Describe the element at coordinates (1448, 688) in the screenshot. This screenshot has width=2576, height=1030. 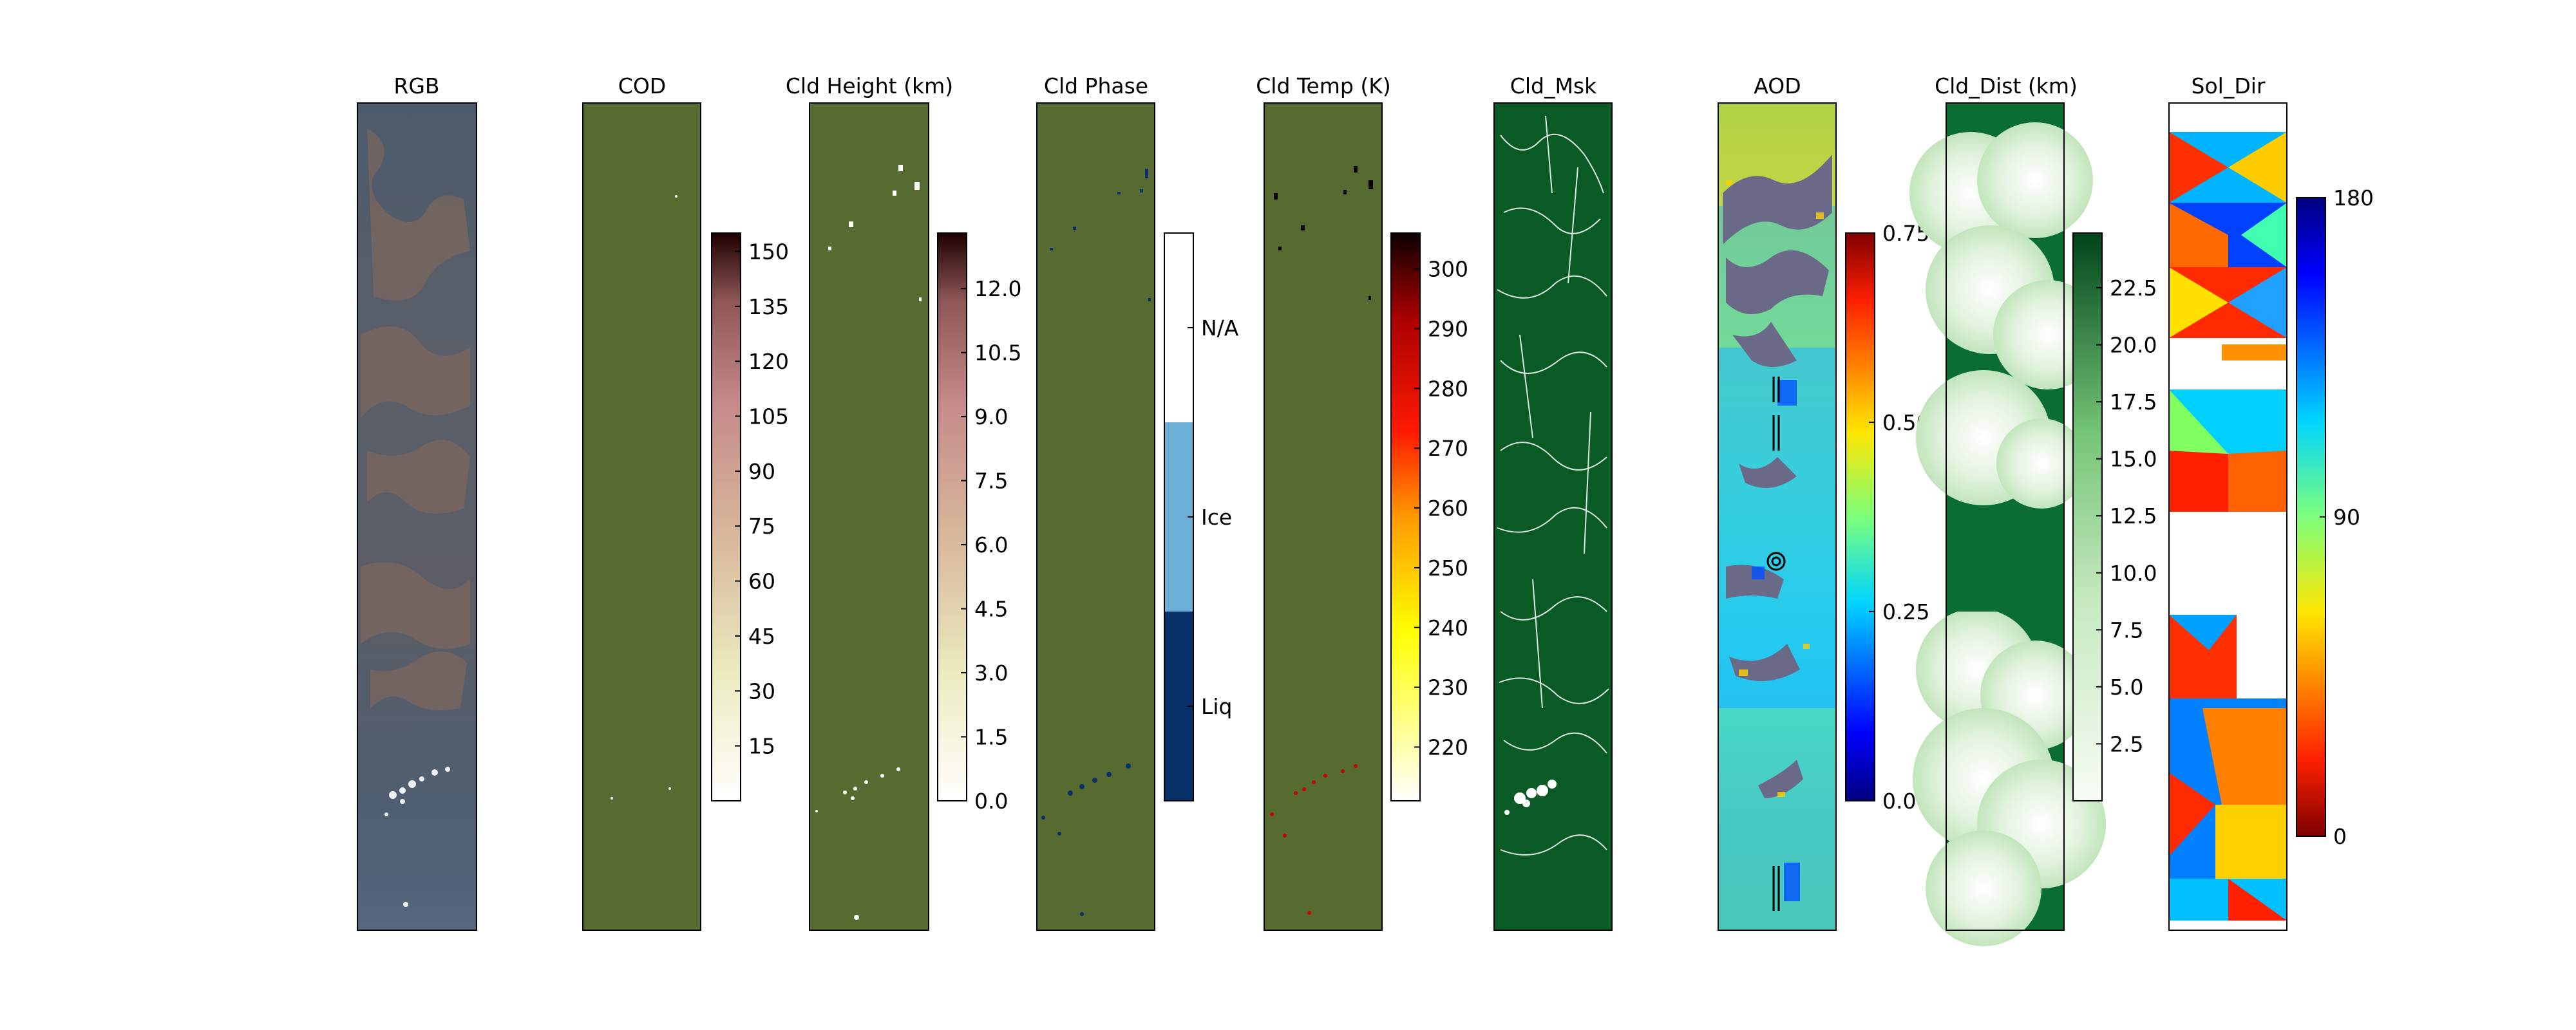
I see `ctt-colorbar-tick-label: 230` at that location.